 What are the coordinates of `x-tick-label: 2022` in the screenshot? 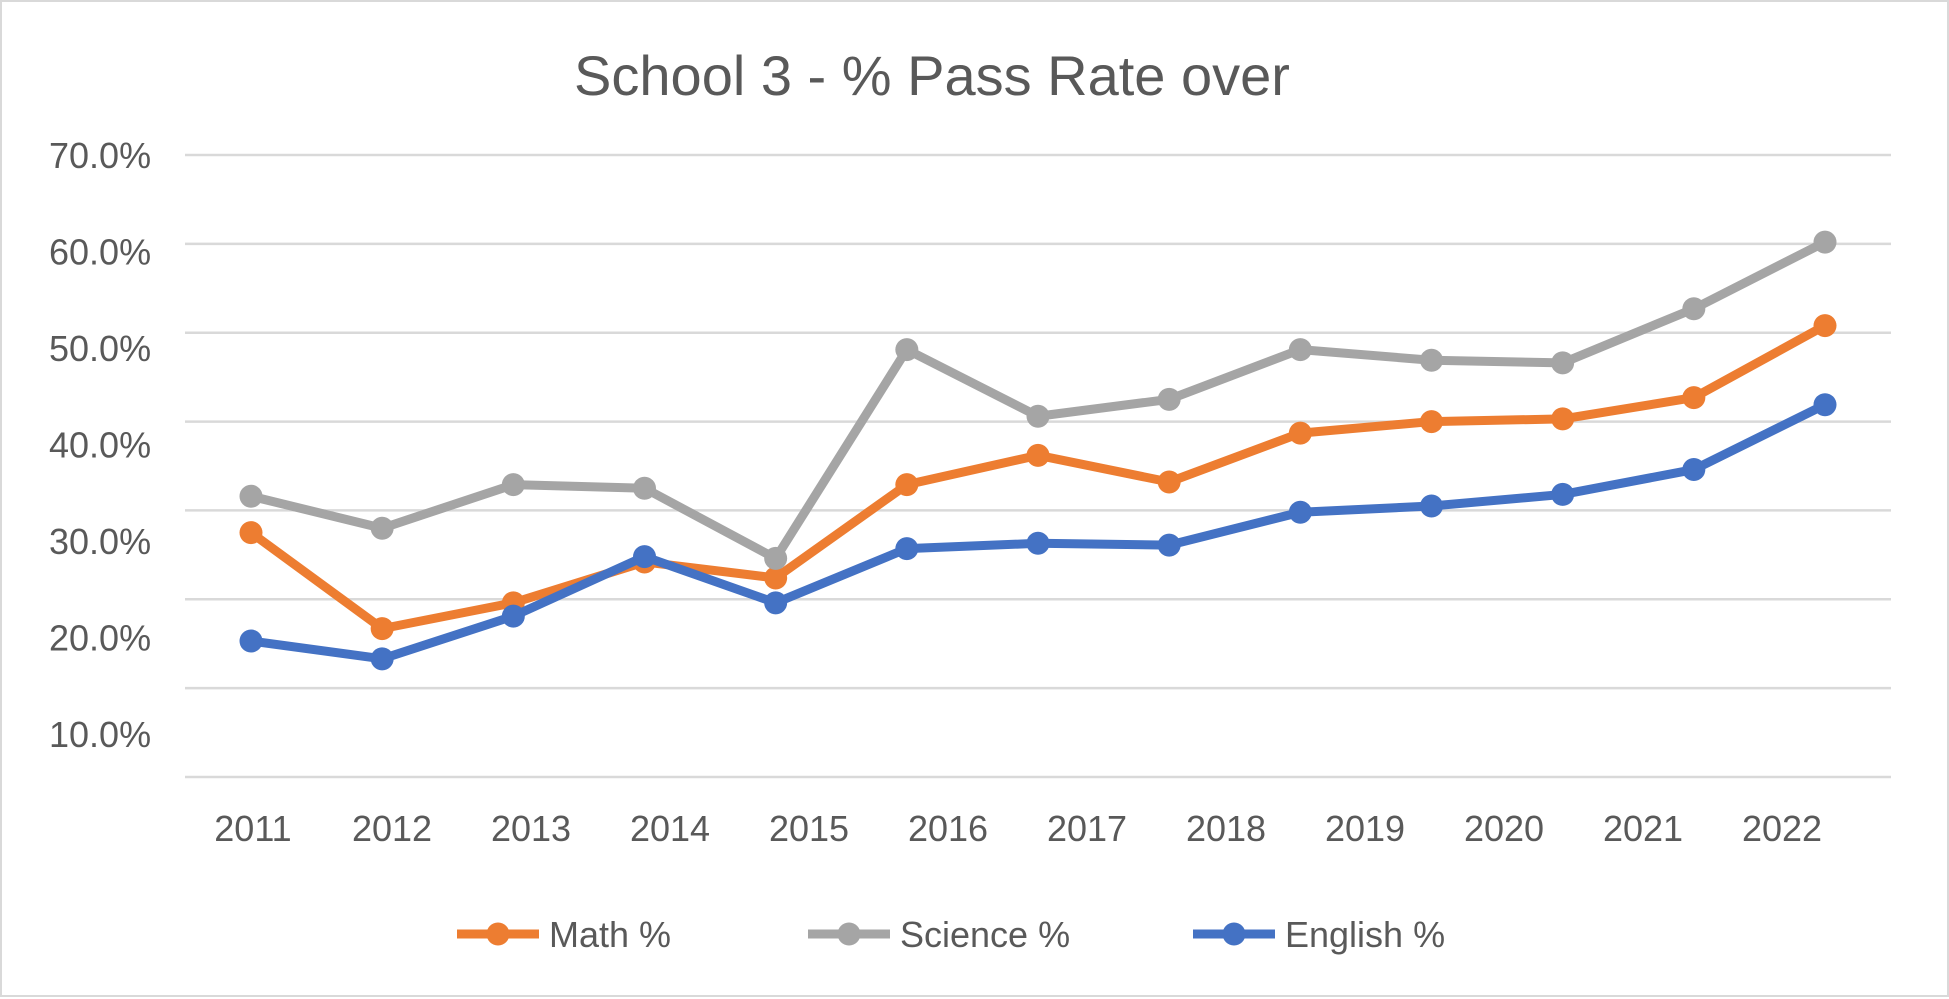 It's located at (1782, 828).